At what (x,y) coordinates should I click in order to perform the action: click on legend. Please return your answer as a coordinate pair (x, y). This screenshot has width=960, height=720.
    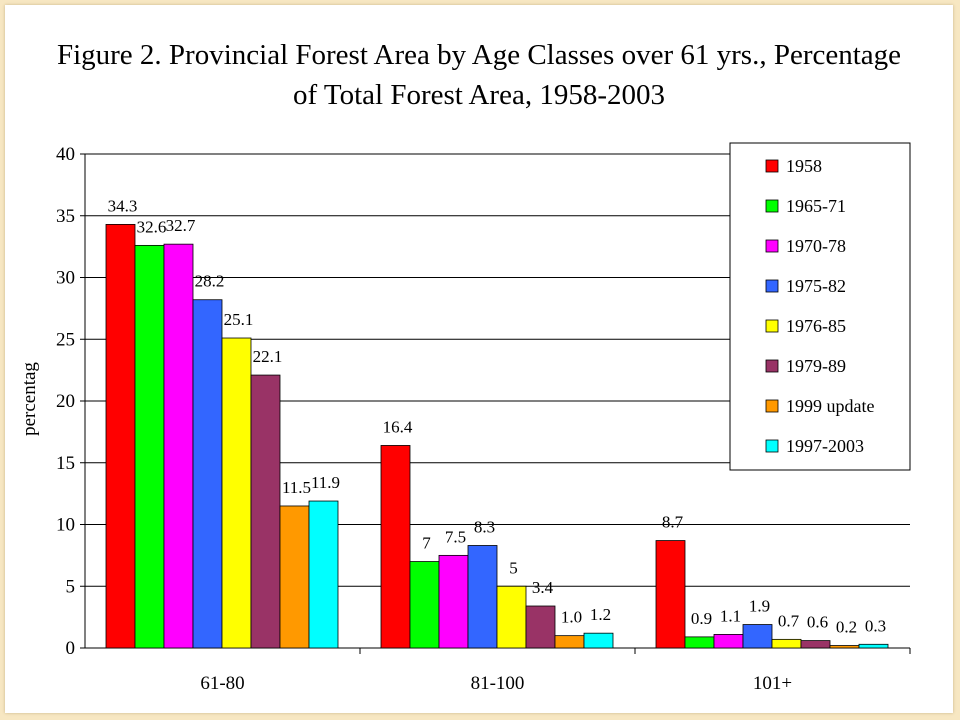
    Looking at the image, I should click on (820, 306).